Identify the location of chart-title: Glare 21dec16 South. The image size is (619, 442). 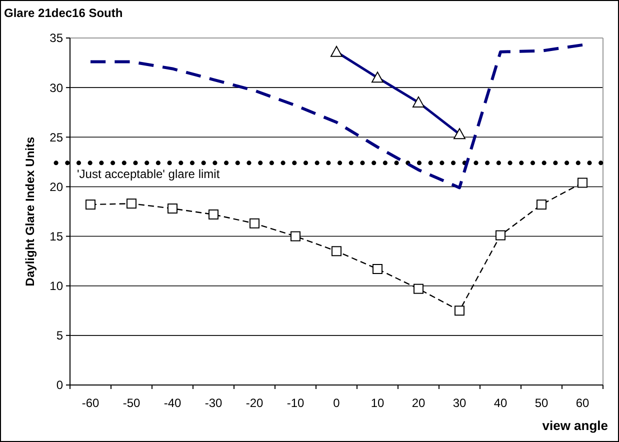
(63, 13).